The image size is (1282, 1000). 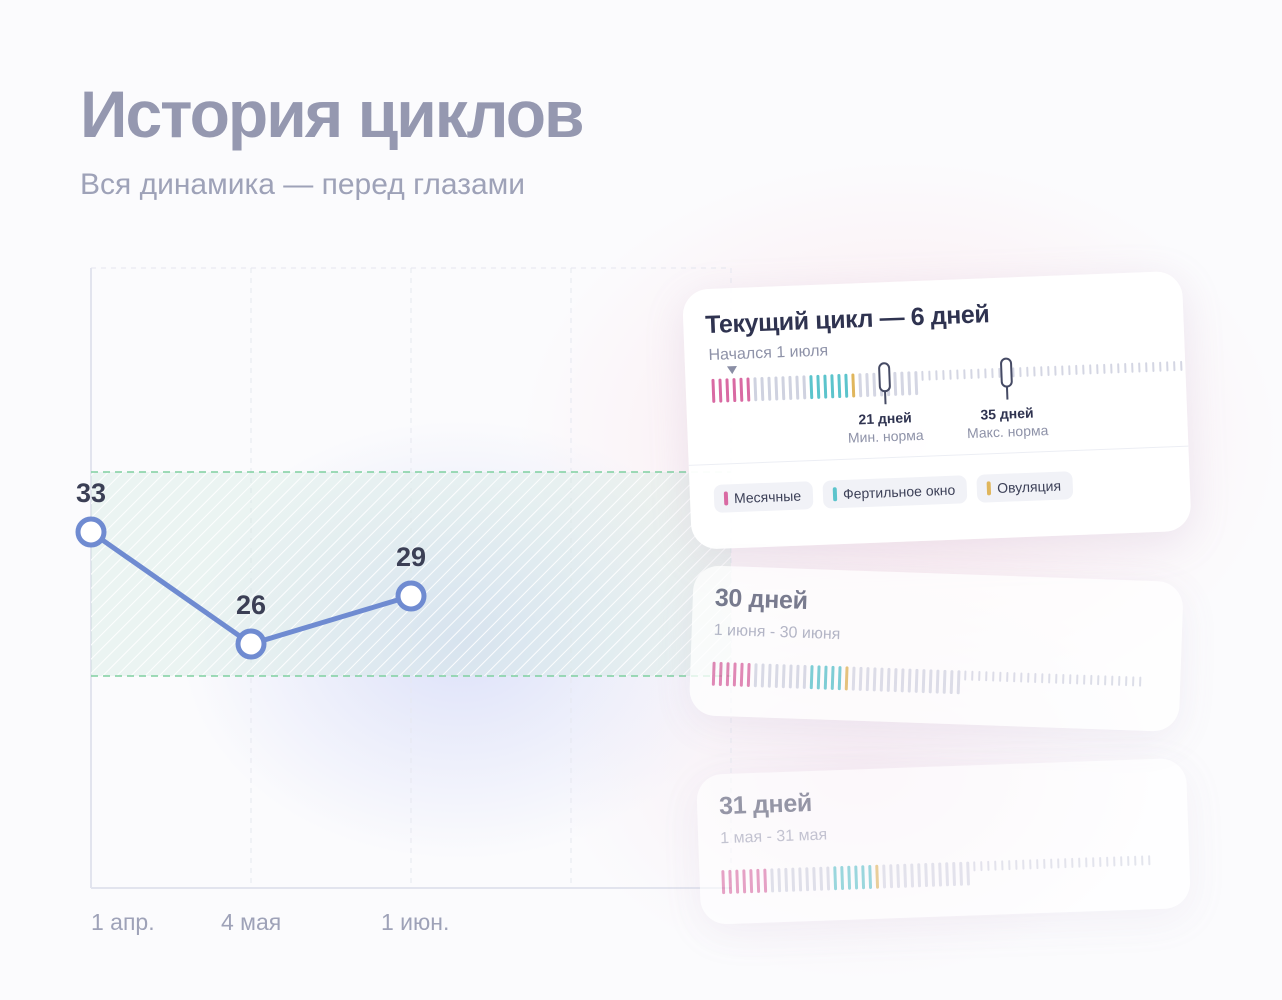 What do you see at coordinates (899, 491) in the screenshot?
I see `legend-fertile-label: Фертильное окно` at bounding box center [899, 491].